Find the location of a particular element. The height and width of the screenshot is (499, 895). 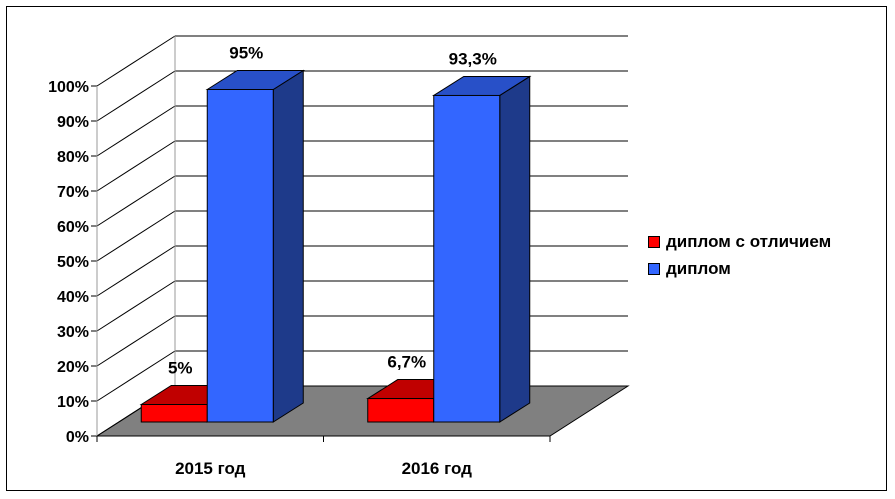

legend: диплом с отличием диплом is located at coordinates (739, 255).